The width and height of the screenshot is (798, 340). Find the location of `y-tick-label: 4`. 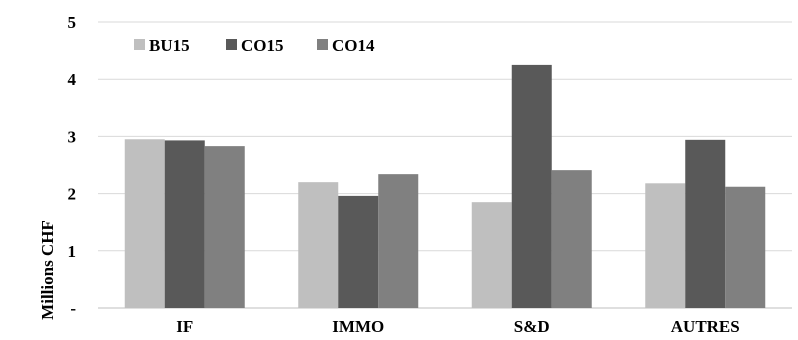

y-tick-label: 4 is located at coordinates (72, 79).